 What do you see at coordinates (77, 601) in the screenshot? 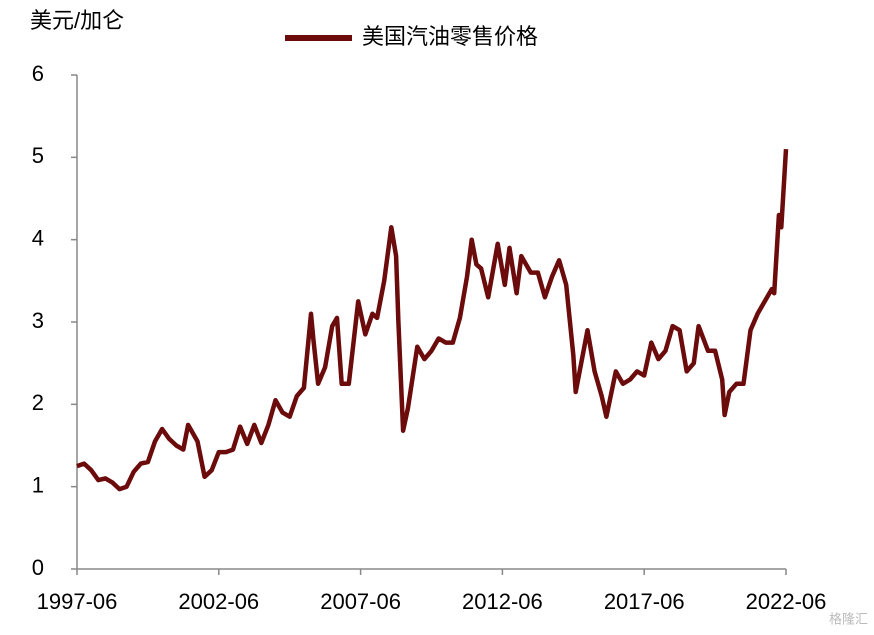
I see `x-tick-label: 1997-06` at bounding box center [77, 601].